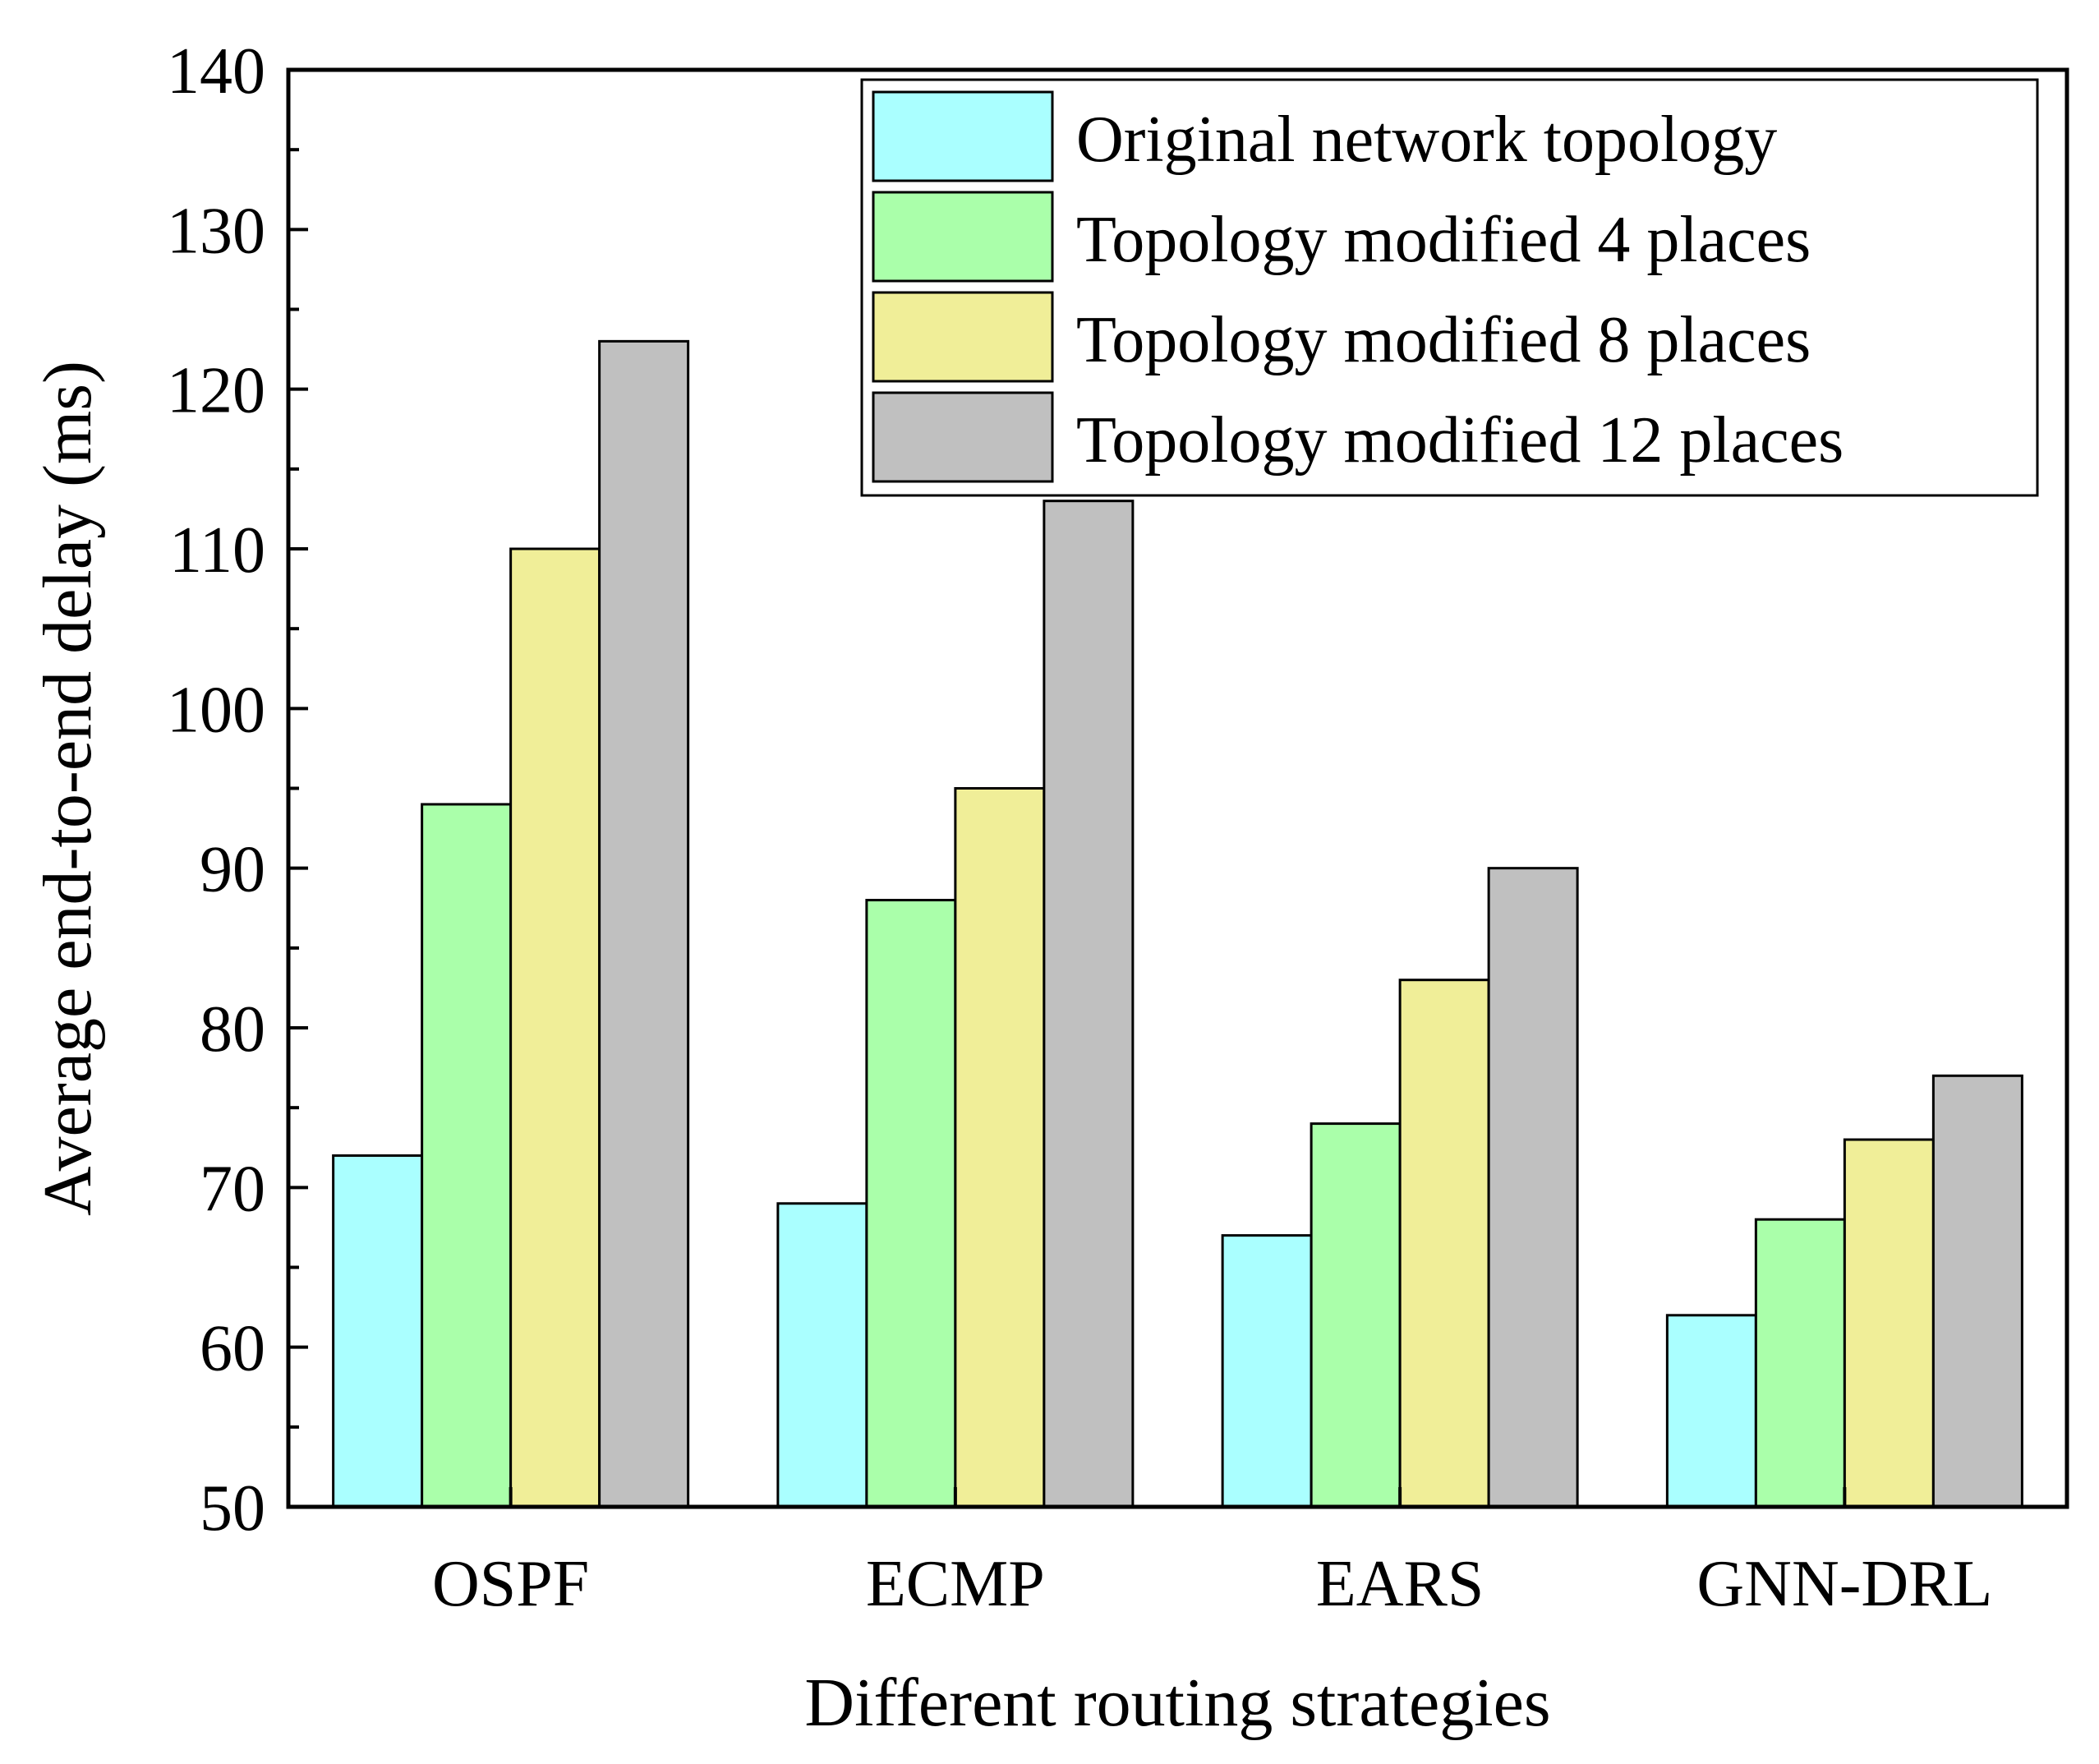  Describe the element at coordinates (216, 231) in the screenshot. I see `y-tick-label: 130` at that location.